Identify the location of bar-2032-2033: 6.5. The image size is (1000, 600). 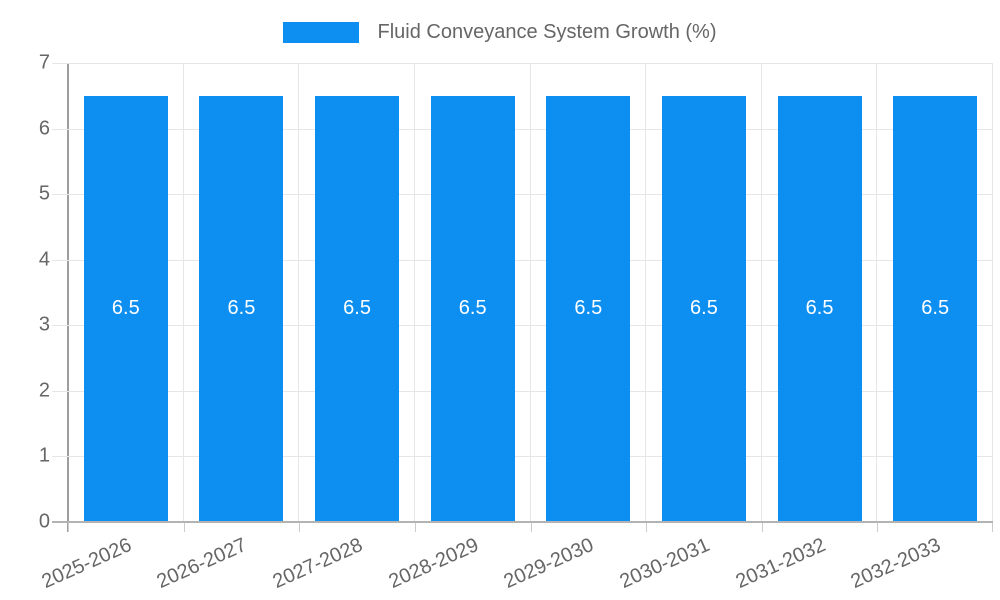
(935, 308).